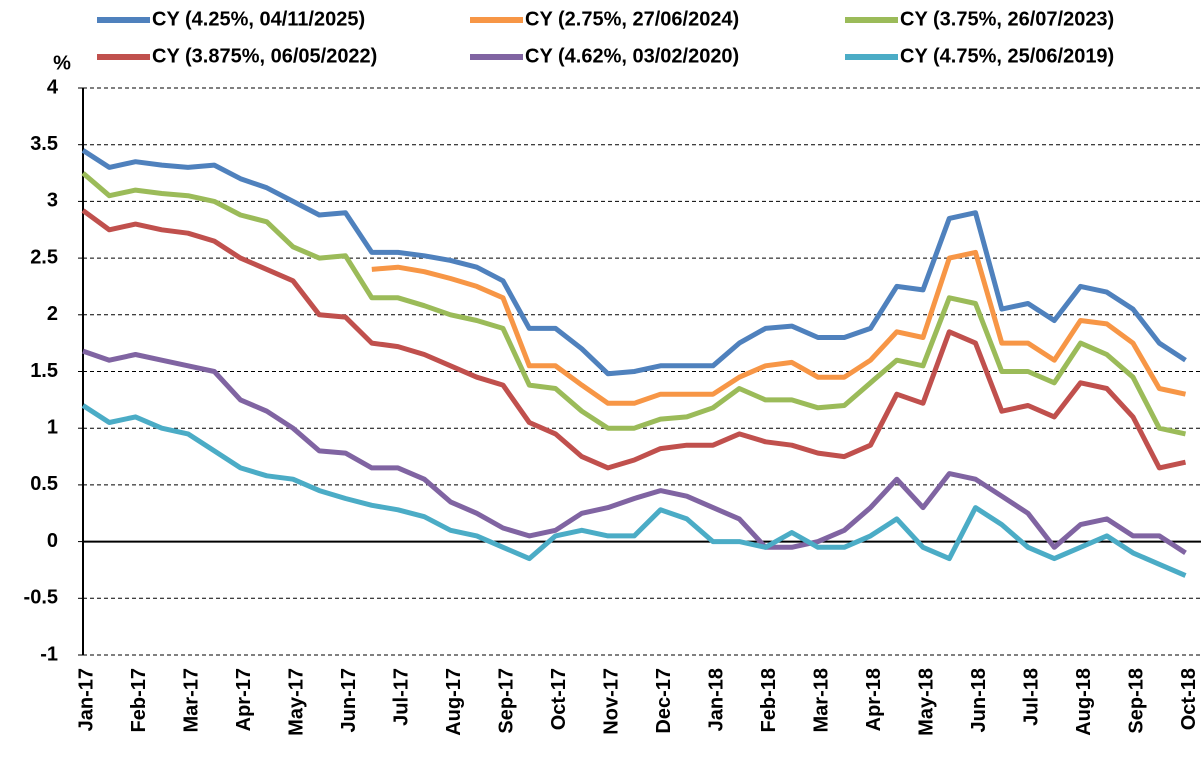 The image size is (1201, 765). Describe the element at coordinates (264, 56) in the screenshot. I see `legend-label: CY (3.875%, 06/05/2022)` at that location.